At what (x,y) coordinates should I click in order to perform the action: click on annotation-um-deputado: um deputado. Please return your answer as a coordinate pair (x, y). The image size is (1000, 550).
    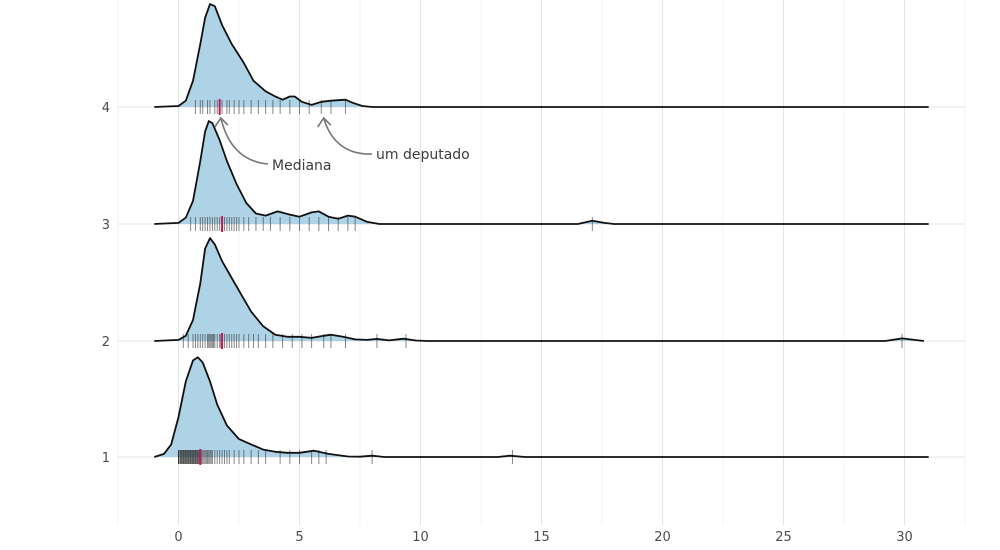
    Looking at the image, I should click on (393, 139).